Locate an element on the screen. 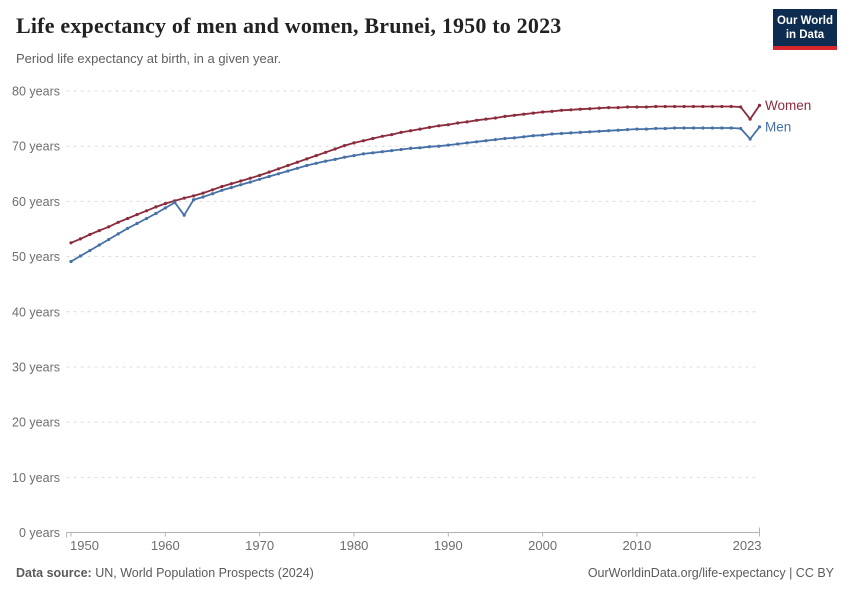 Image resolution: width=850 pixels, height=600 pixels. series-label-men: Men is located at coordinates (778, 126).